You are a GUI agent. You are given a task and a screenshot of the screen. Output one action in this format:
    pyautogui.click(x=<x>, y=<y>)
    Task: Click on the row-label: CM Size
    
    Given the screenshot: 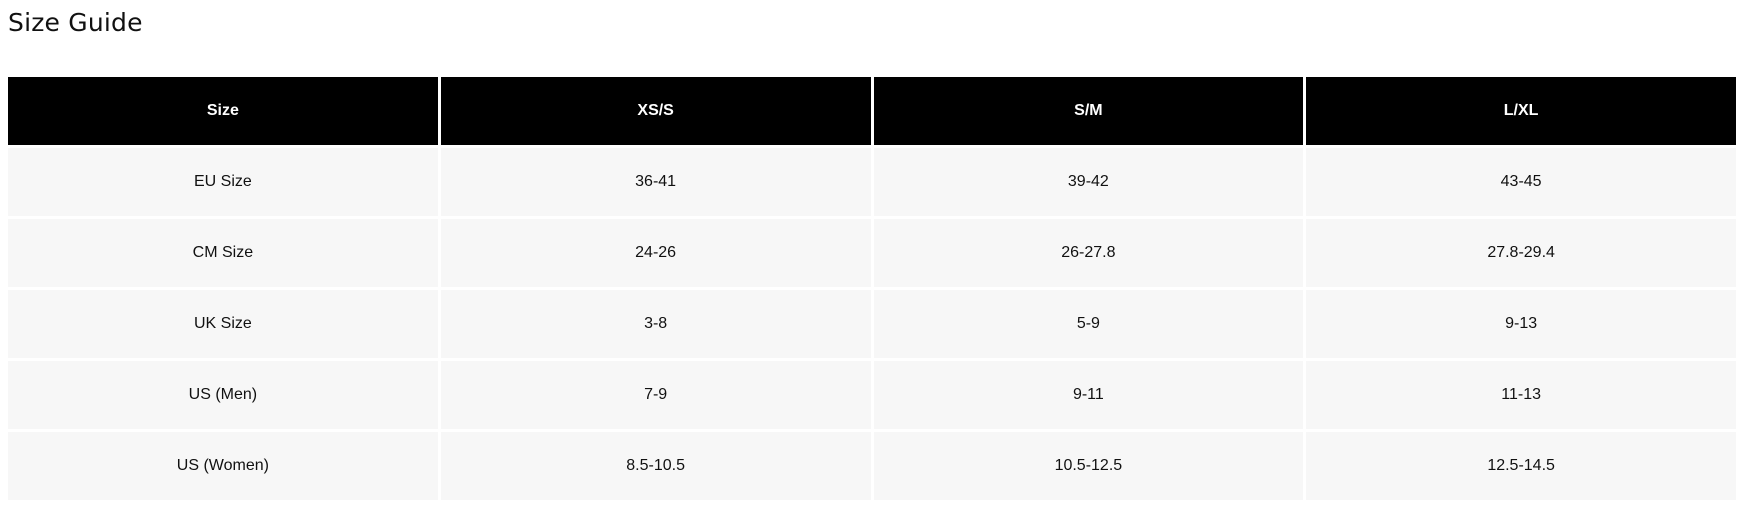 What is the action you would take?
    pyautogui.click(x=223, y=253)
    